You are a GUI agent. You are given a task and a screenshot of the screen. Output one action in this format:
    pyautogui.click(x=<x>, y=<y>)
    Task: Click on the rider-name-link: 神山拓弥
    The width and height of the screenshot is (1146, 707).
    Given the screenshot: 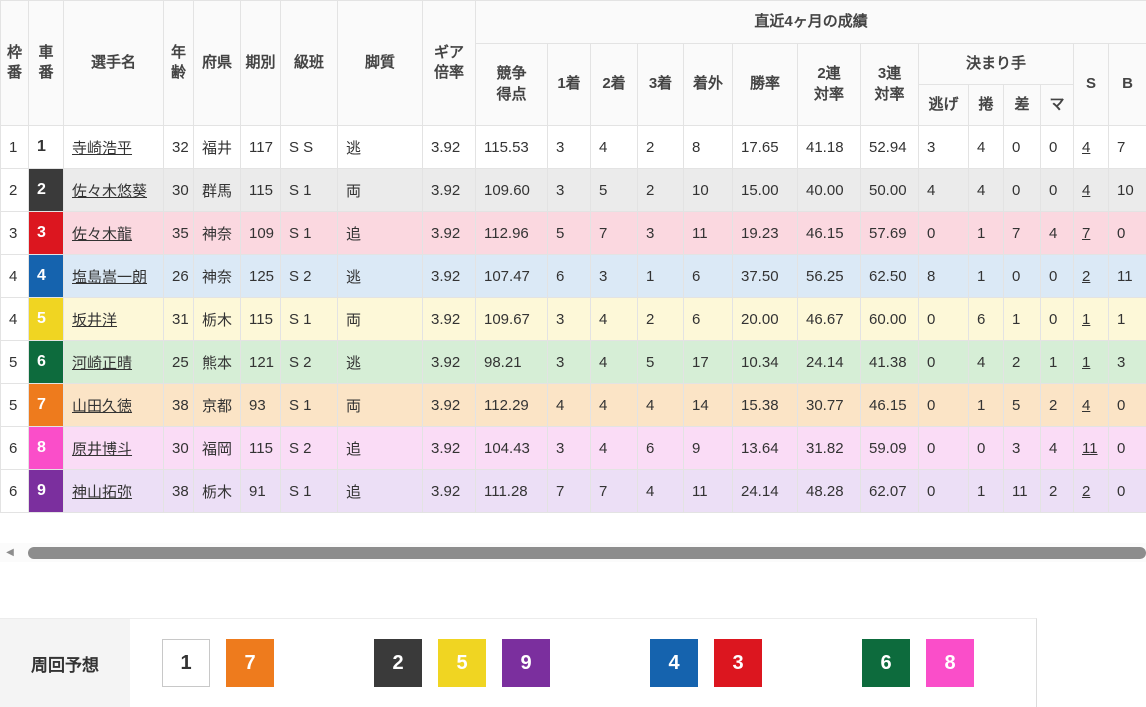 What is the action you would take?
    pyautogui.click(x=102, y=492)
    